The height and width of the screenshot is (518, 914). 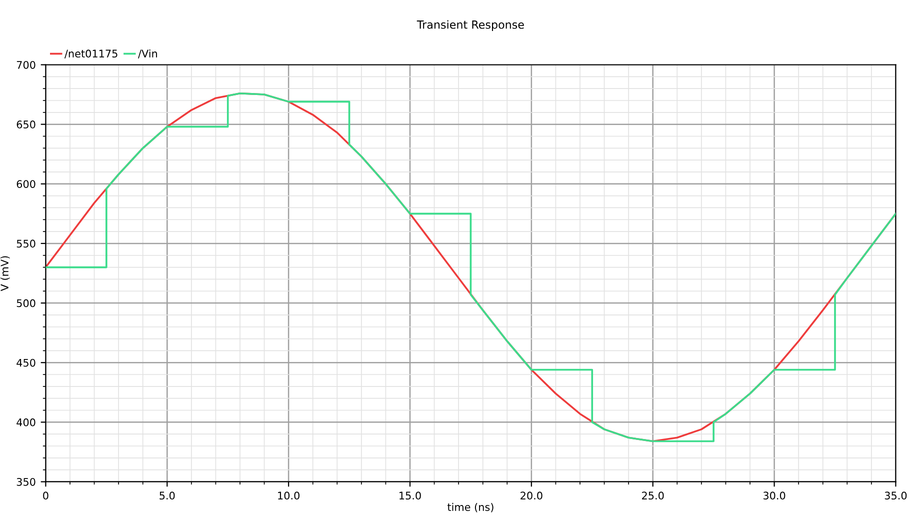 What do you see at coordinates (26, 124) in the screenshot?
I see `y-tick-label: 650` at bounding box center [26, 124].